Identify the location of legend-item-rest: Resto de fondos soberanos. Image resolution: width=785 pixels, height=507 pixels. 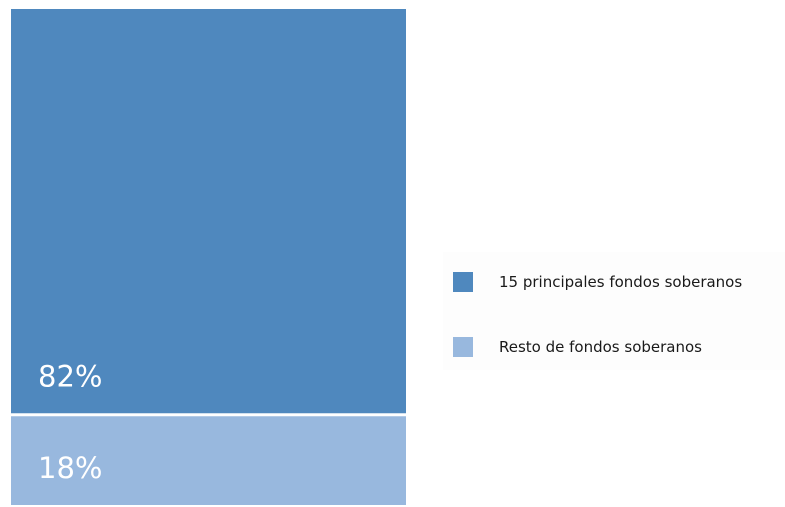
(577, 347).